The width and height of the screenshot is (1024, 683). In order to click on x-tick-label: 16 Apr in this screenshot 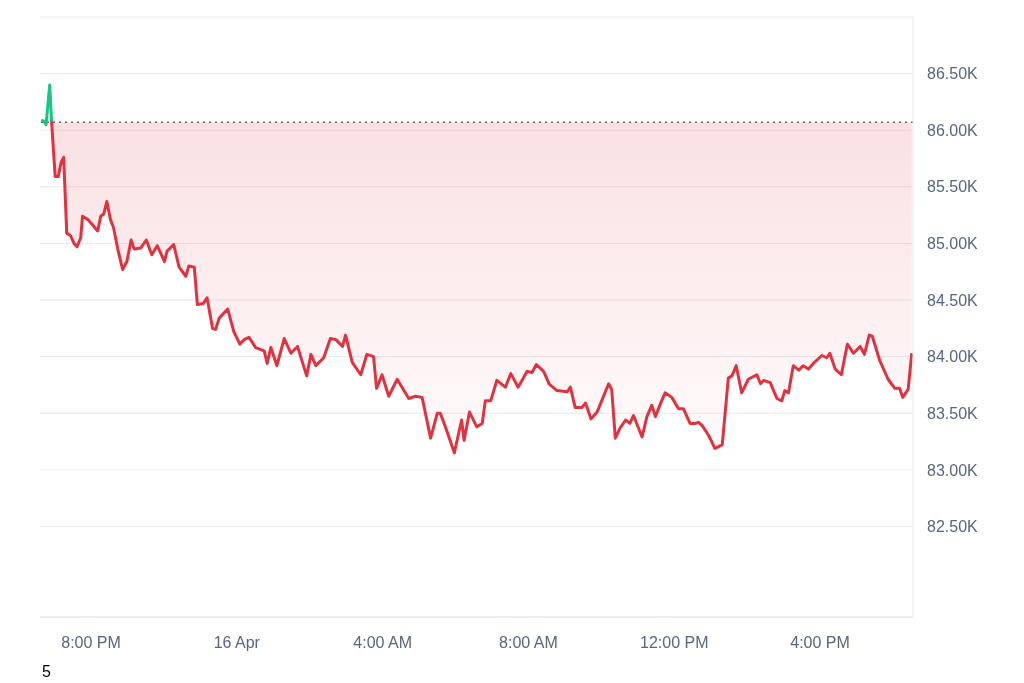, I will do `click(237, 643)`.